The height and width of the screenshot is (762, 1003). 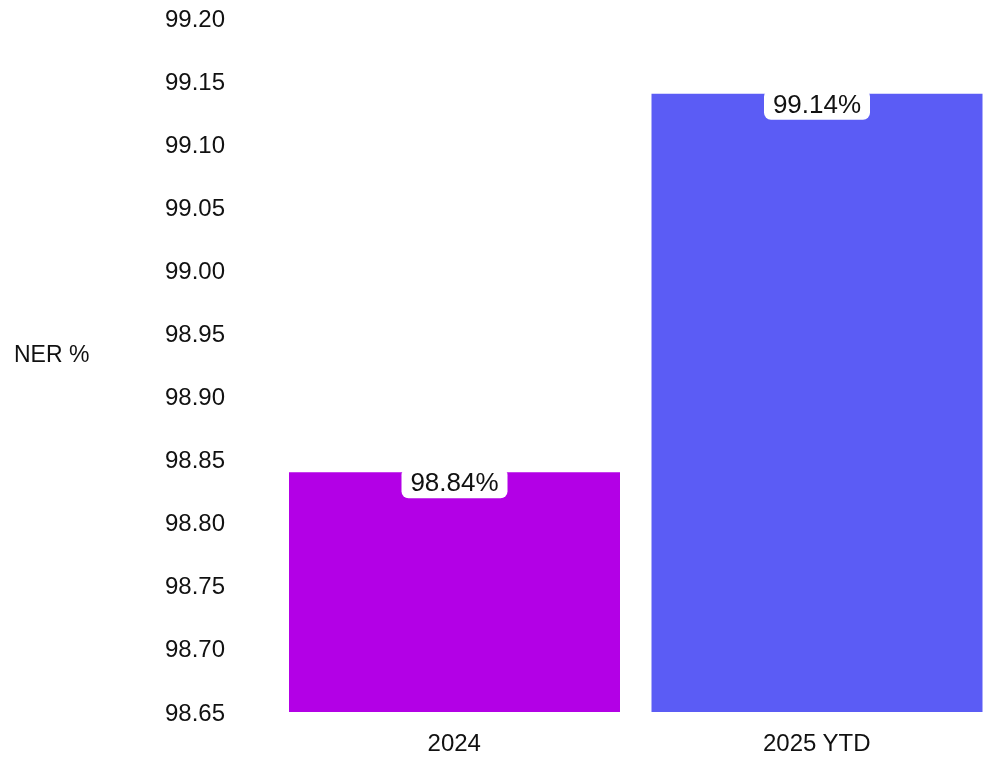 I want to click on y-tick-label: 99.00, so click(x=195, y=270).